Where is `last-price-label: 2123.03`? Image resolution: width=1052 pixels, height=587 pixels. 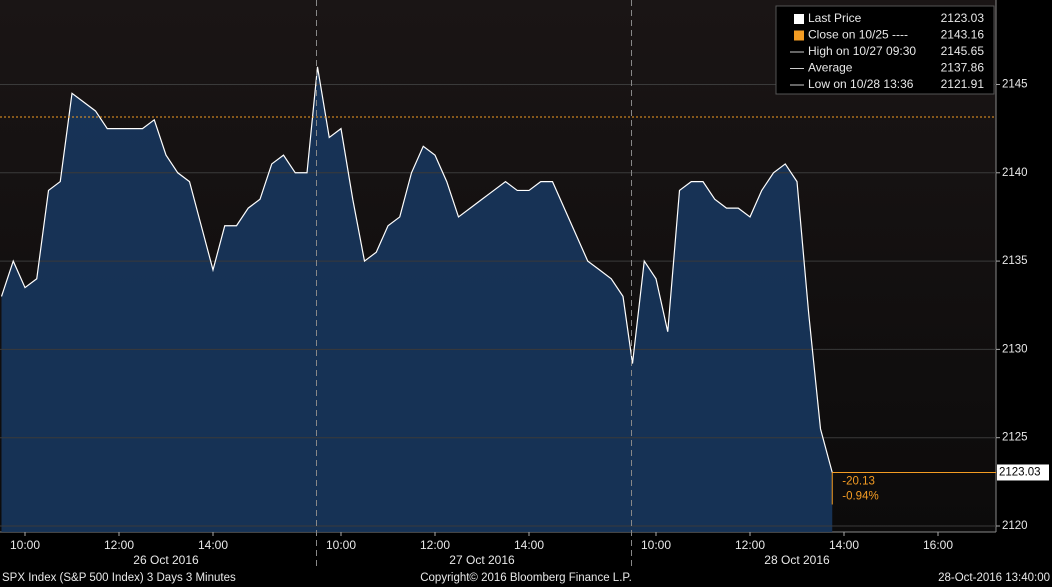 last-price-label: 2123.03 is located at coordinates (1020, 473).